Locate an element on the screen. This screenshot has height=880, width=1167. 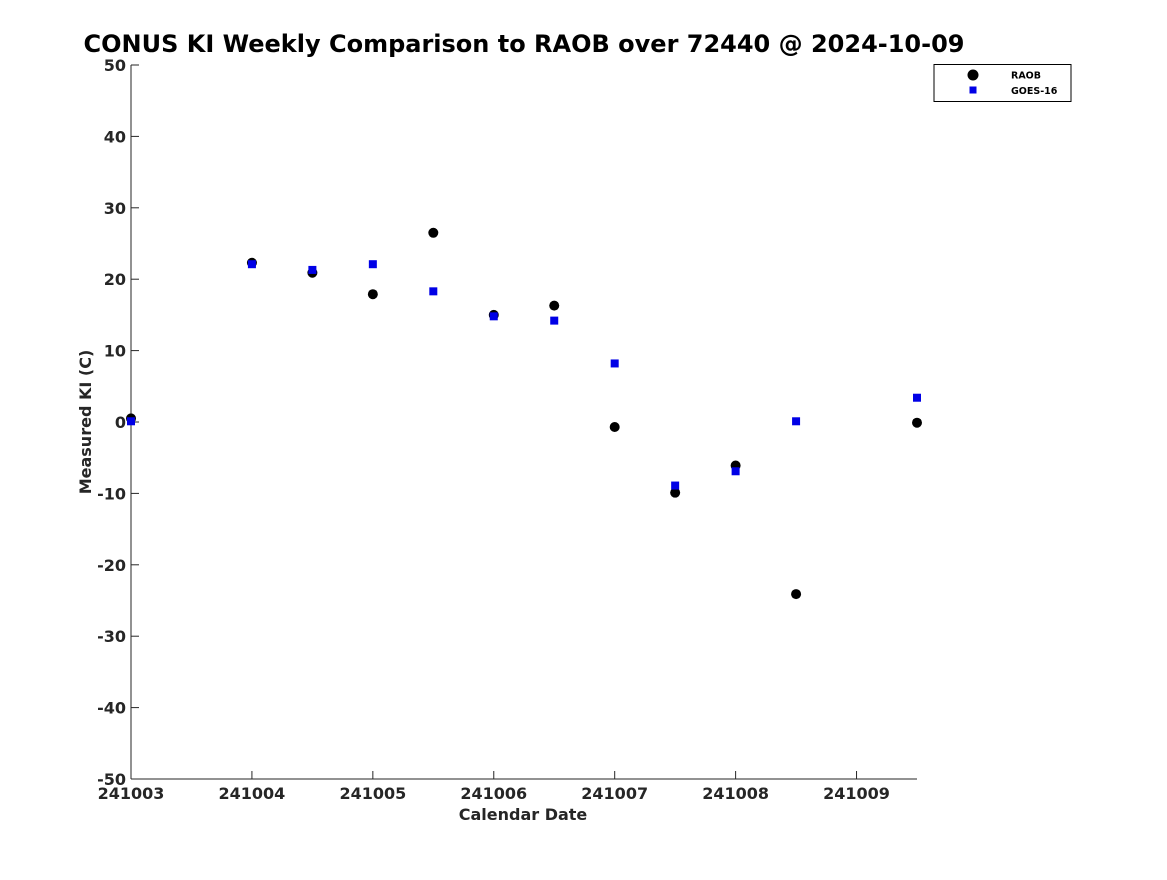
legend: RAOB GOES-16 is located at coordinates (1002, 83).